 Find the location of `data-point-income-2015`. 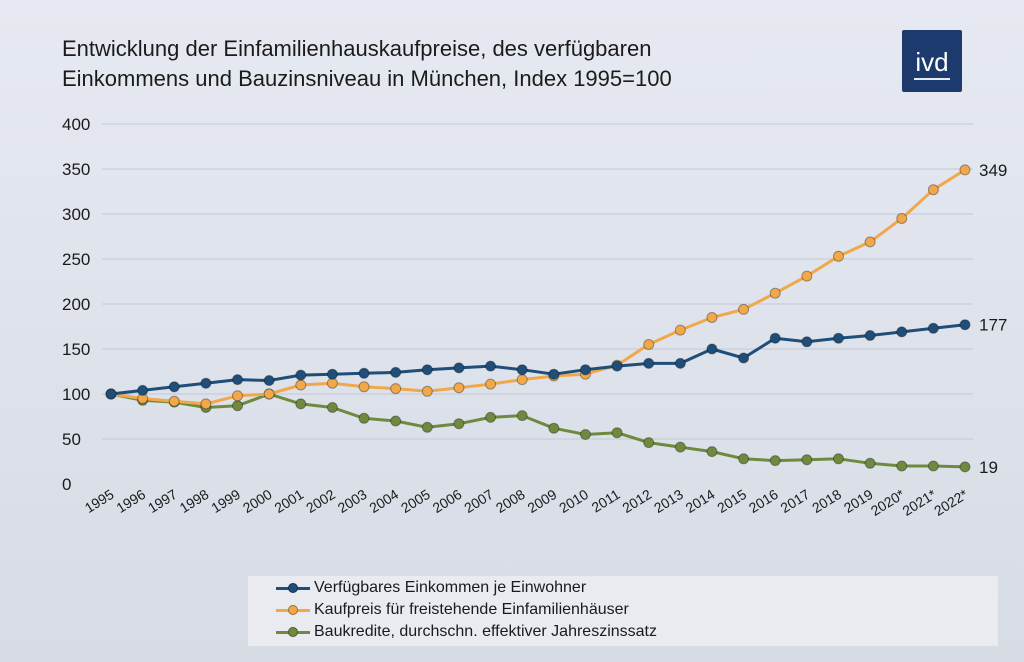

data-point-income-2015 is located at coordinates (744, 358).